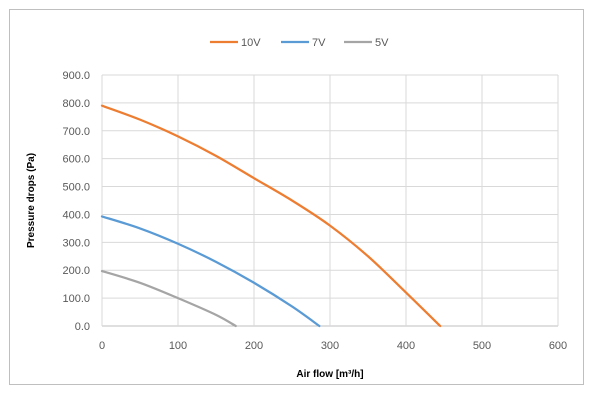 Image resolution: width=594 pixels, height=396 pixels. What do you see at coordinates (482, 346) in the screenshot?
I see `x-tick-label: 500` at bounding box center [482, 346].